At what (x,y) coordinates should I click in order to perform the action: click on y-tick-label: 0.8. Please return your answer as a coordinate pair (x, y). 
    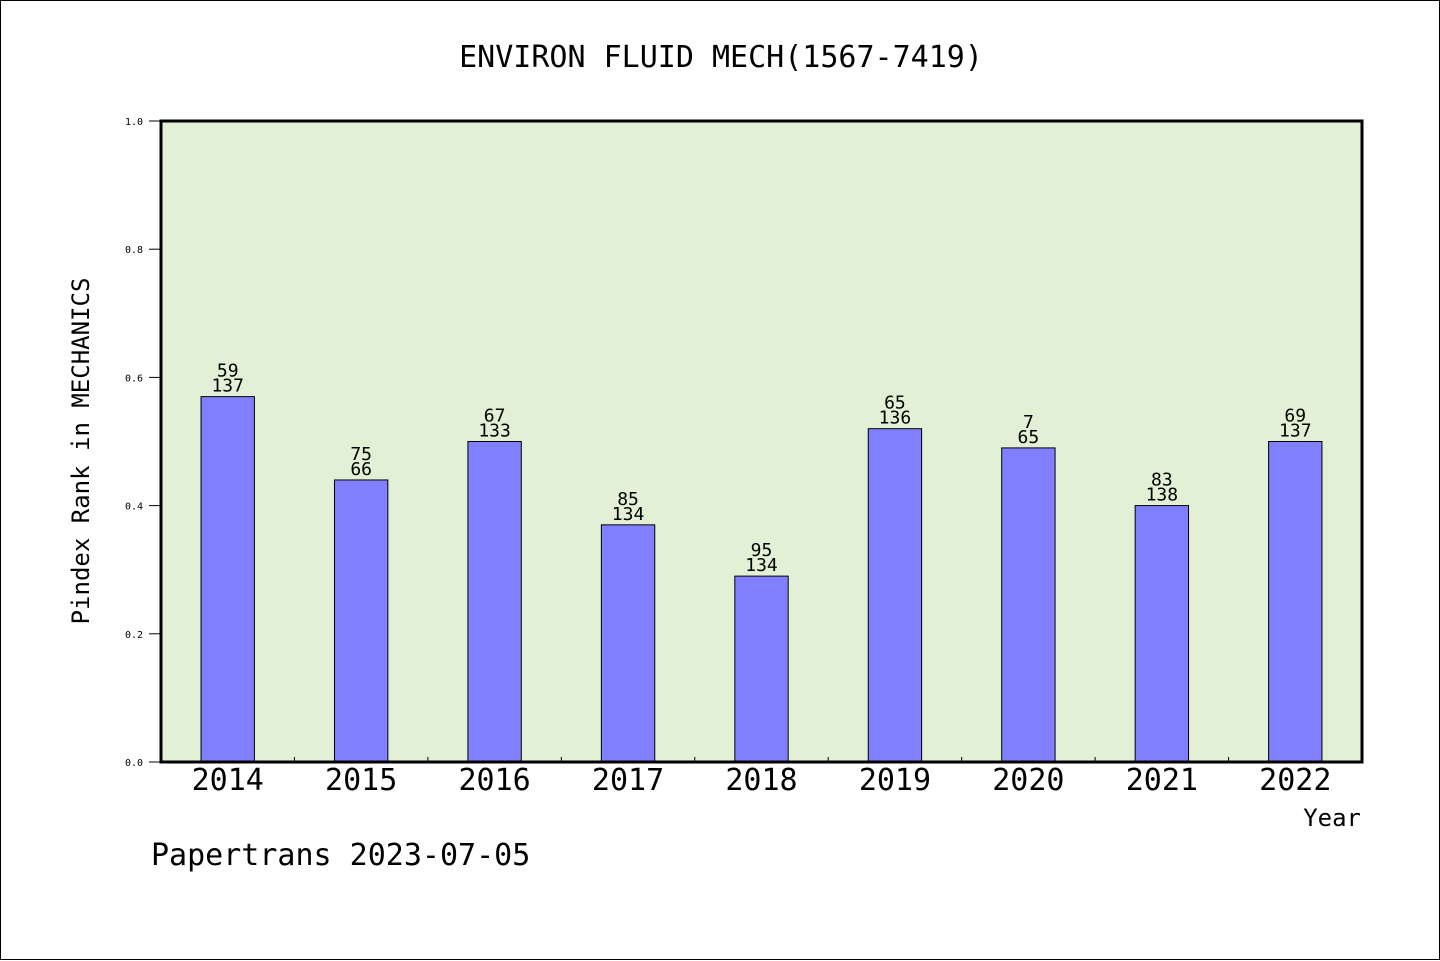
    Looking at the image, I should click on (134, 250).